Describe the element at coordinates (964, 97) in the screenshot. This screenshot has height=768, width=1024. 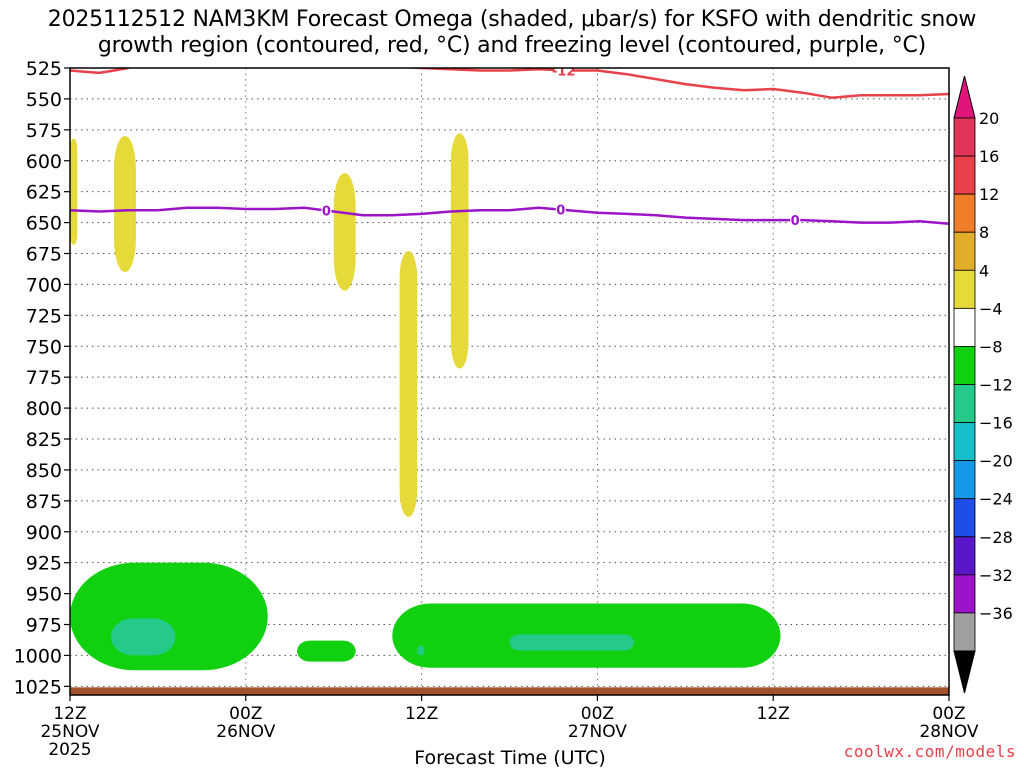
I see `colorbar-top-arrow` at that location.